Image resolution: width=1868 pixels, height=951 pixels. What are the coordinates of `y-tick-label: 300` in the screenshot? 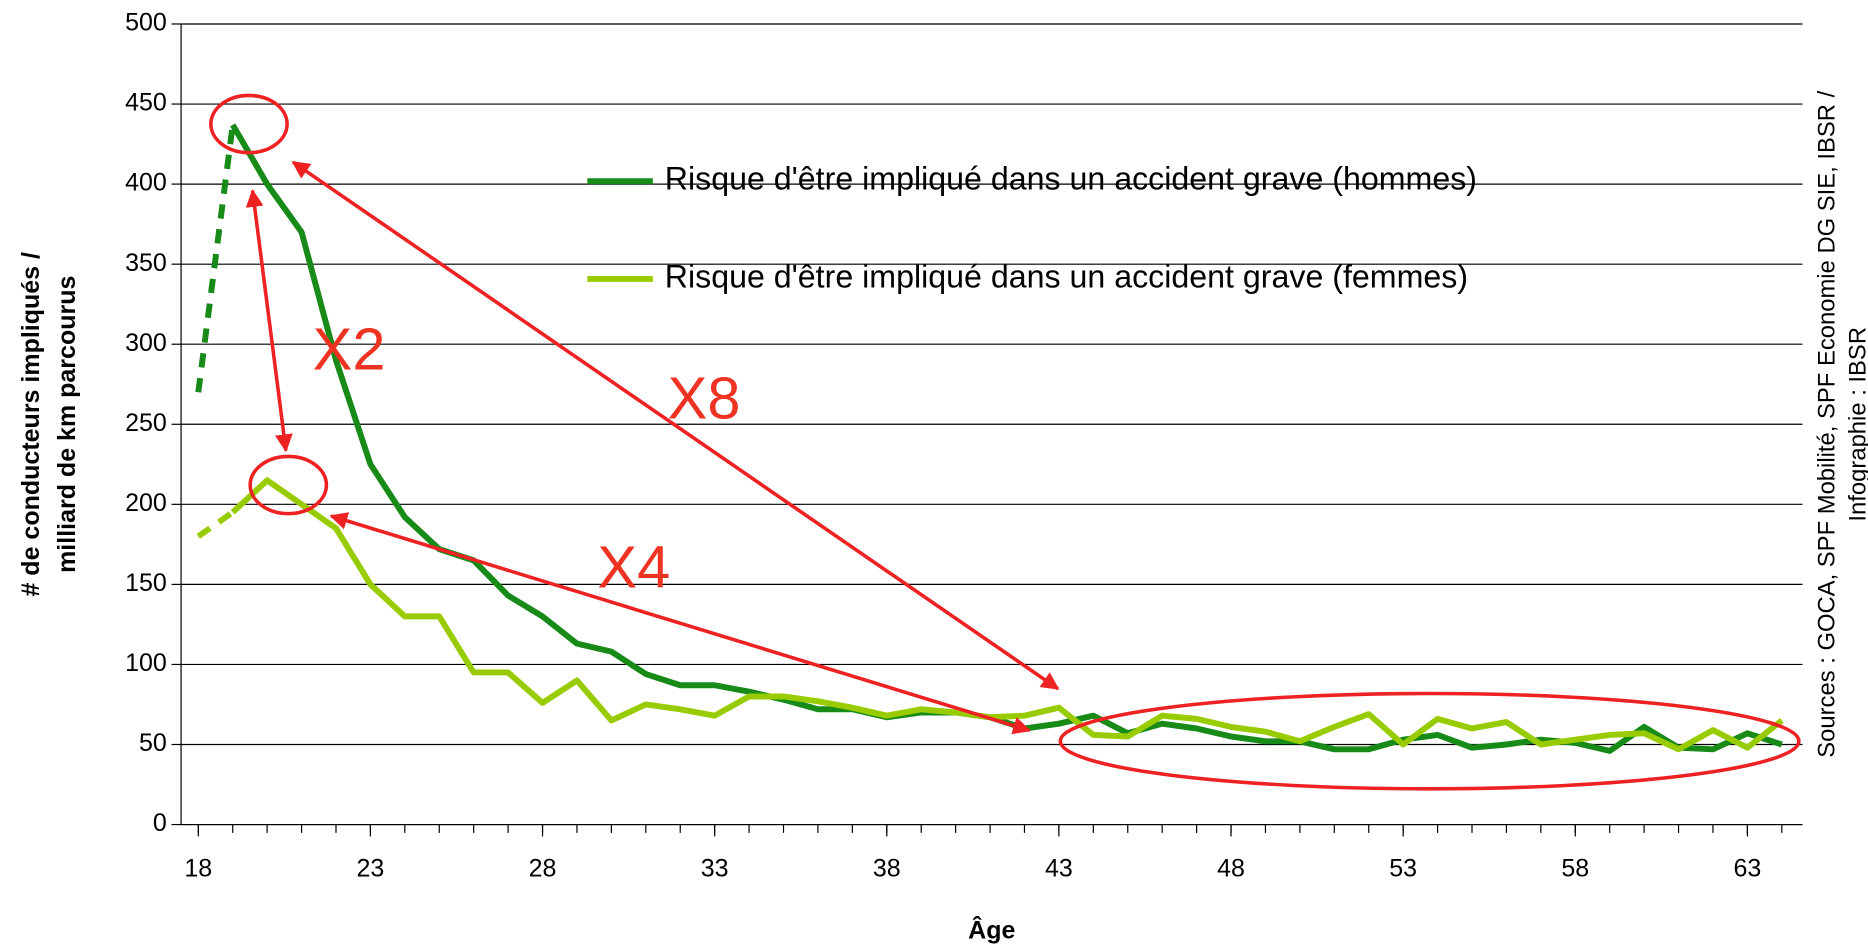 It's located at (146, 343).